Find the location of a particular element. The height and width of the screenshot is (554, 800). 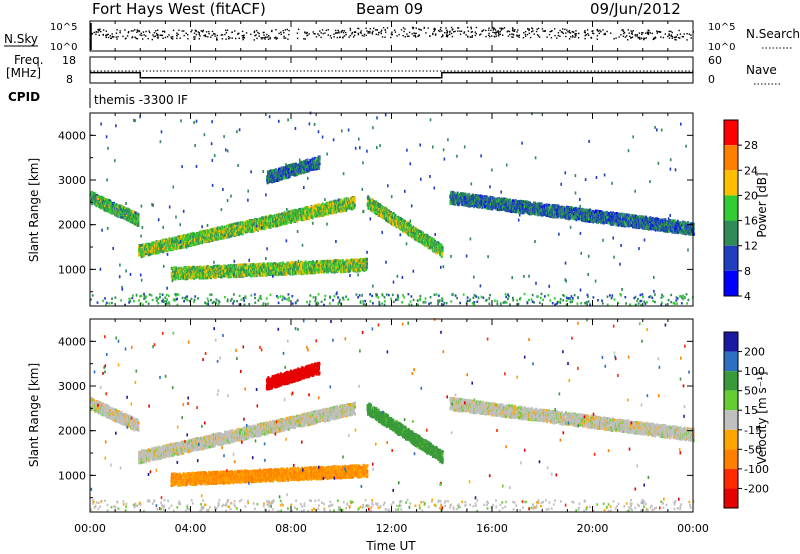

noise-panel: N.Sky 10^5 10^0 10^5 10^0 N.Search is located at coordinates (402, 36).